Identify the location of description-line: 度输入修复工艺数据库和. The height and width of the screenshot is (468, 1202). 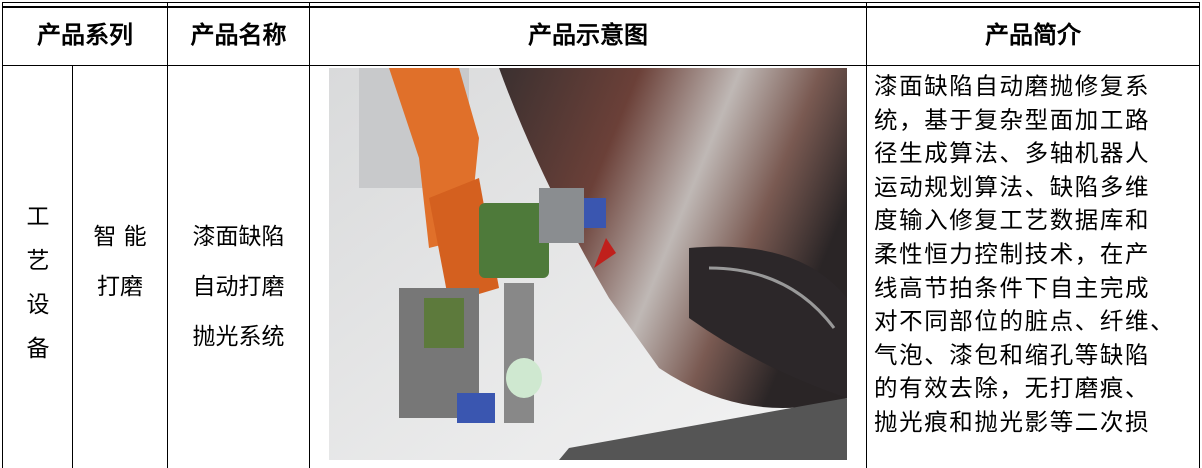
(1012, 220).